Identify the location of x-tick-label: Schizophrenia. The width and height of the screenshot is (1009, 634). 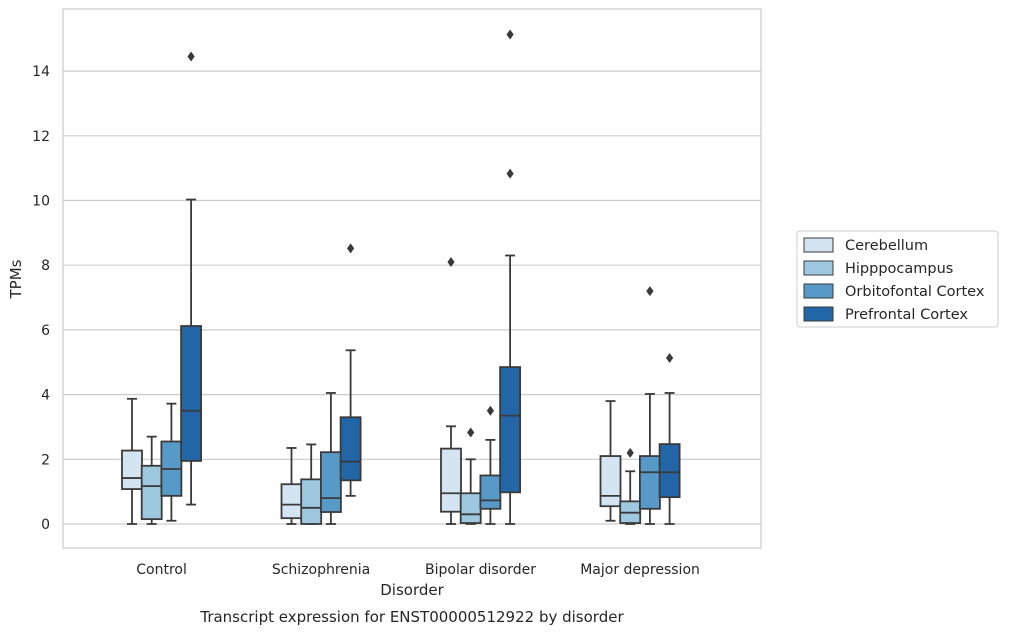
(321, 570).